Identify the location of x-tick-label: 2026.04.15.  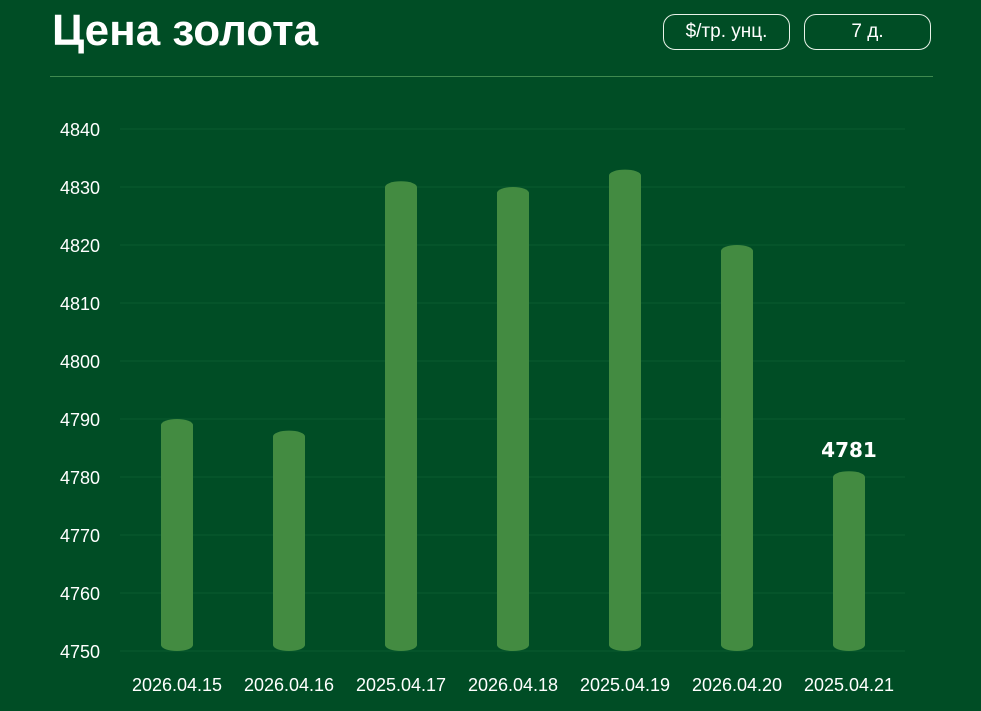
(177, 685).